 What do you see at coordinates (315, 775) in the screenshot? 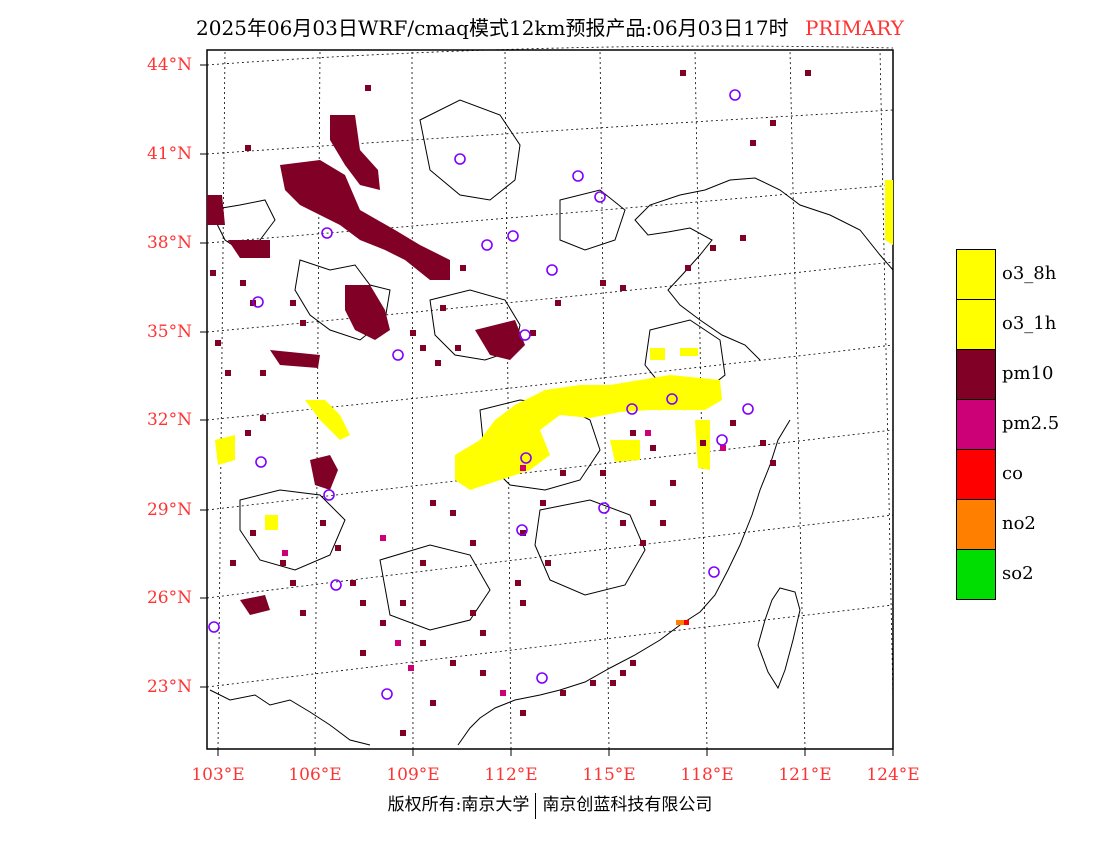
I see `lon-label-106: 106°E` at bounding box center [315, 775].